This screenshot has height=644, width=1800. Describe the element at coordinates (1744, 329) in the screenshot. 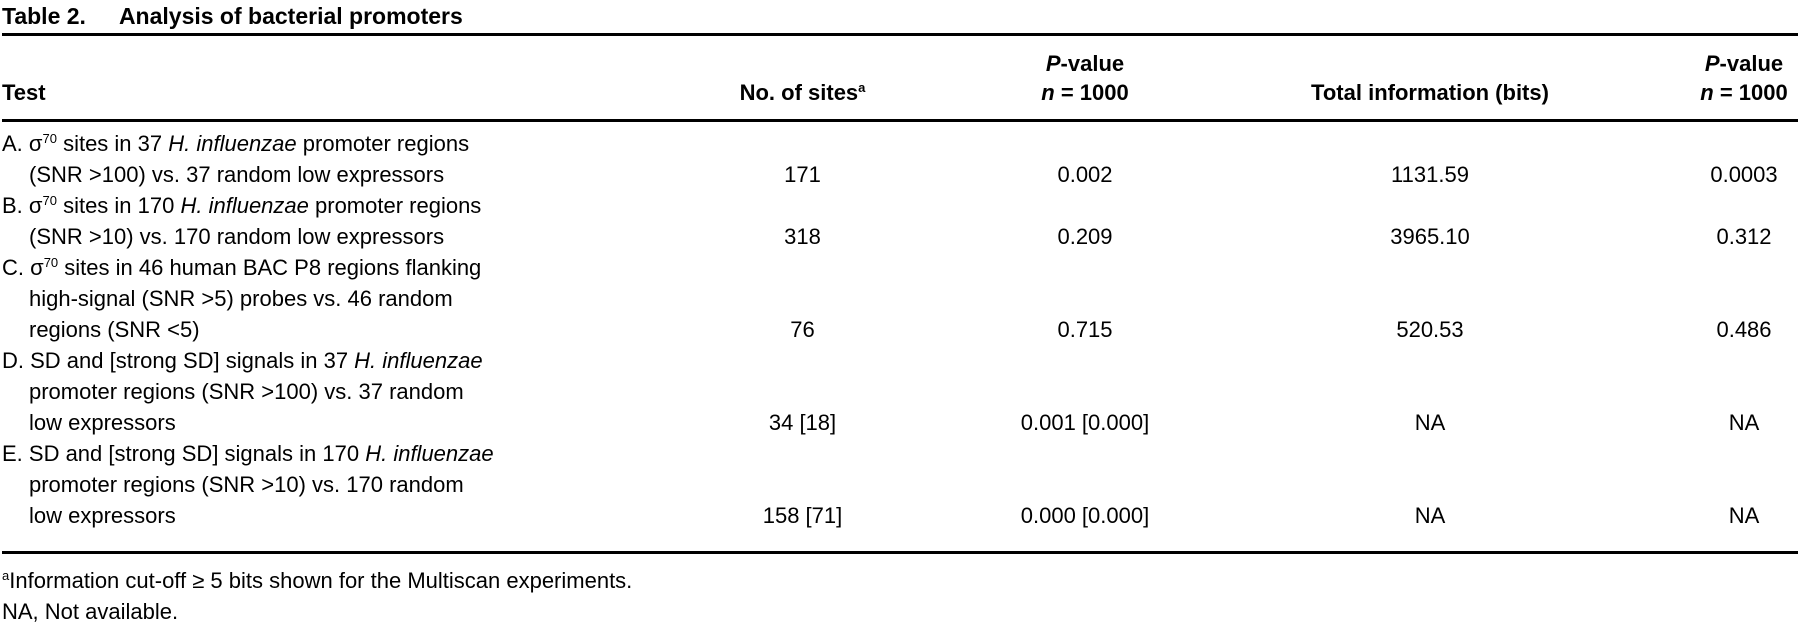

I see `pvalue-2-cell: 0.486` at that location.